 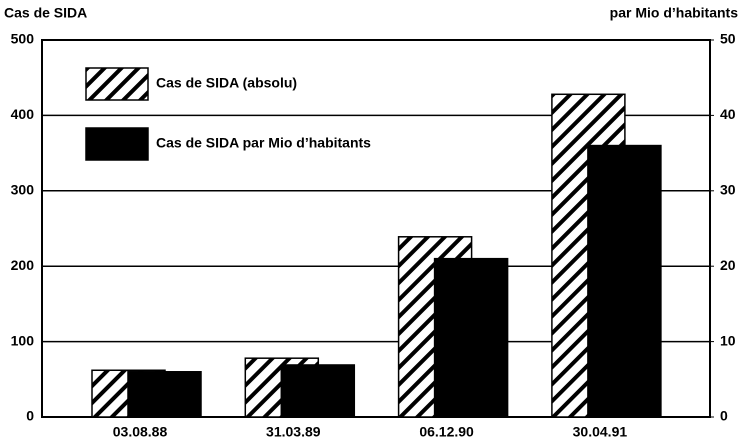 What do you see at coordinates (30, 416) in the screenshot?
I see `y-tick-label: 0` at bounding box center [30, 416].